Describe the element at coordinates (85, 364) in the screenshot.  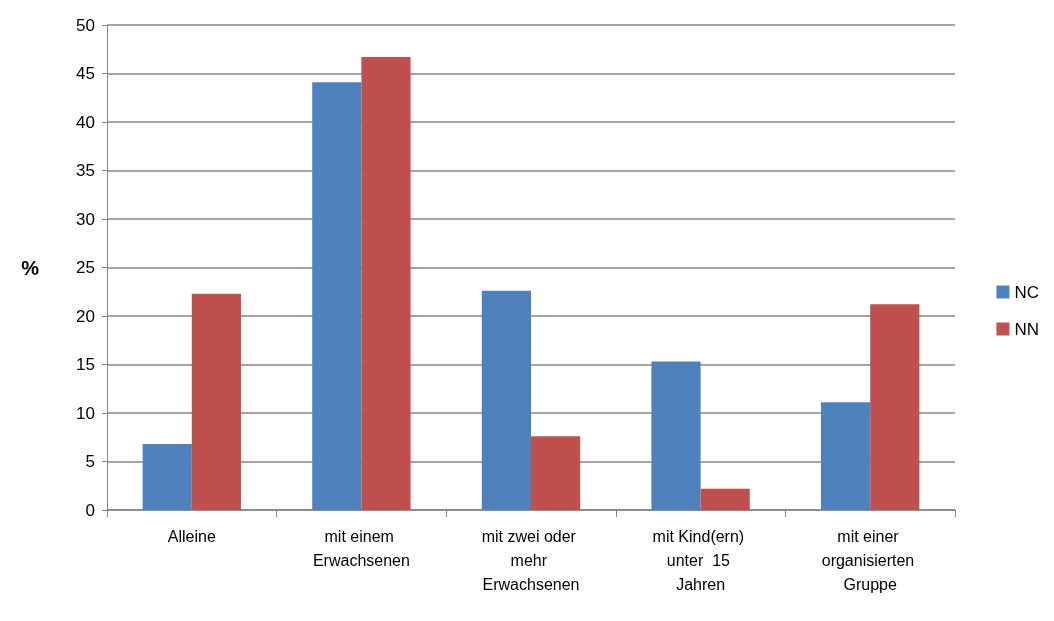
I see `y-tick-label: 15` at that location.